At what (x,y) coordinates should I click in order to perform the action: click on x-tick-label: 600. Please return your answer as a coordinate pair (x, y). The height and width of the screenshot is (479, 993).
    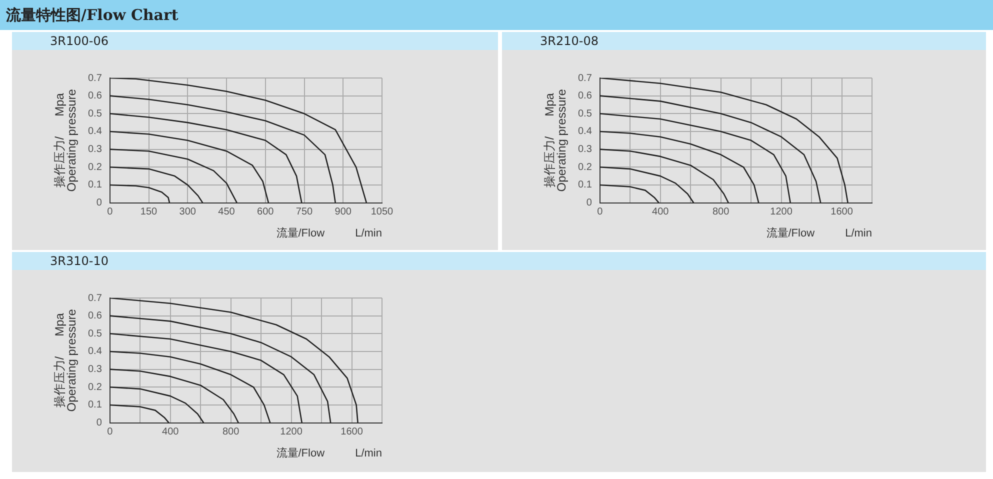
    Looking at the image, I should click on (265, 212).